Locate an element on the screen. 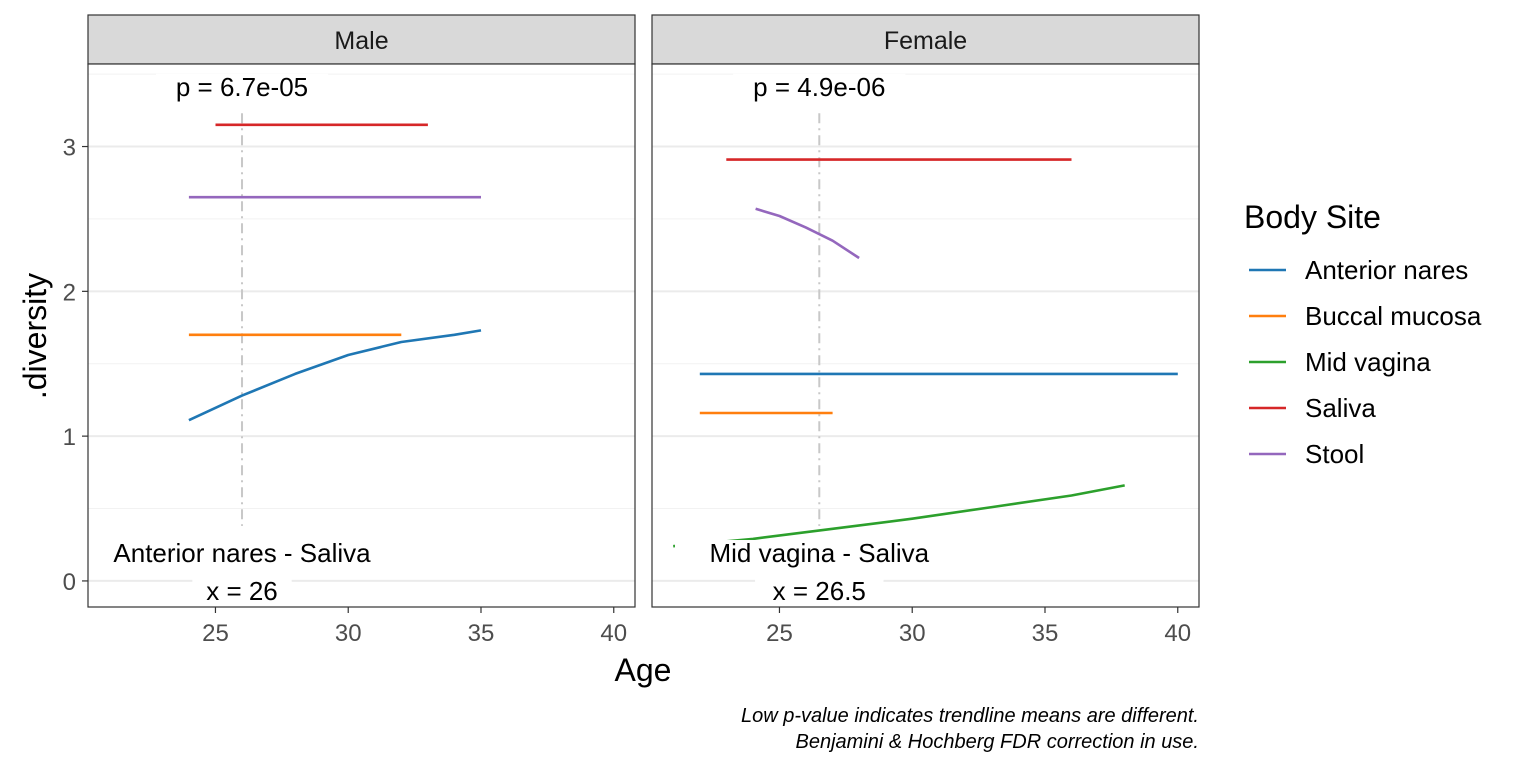 This screenshot has height=768, width=1536. y-axis-title: .diversity is located at coordinates (35, 336).